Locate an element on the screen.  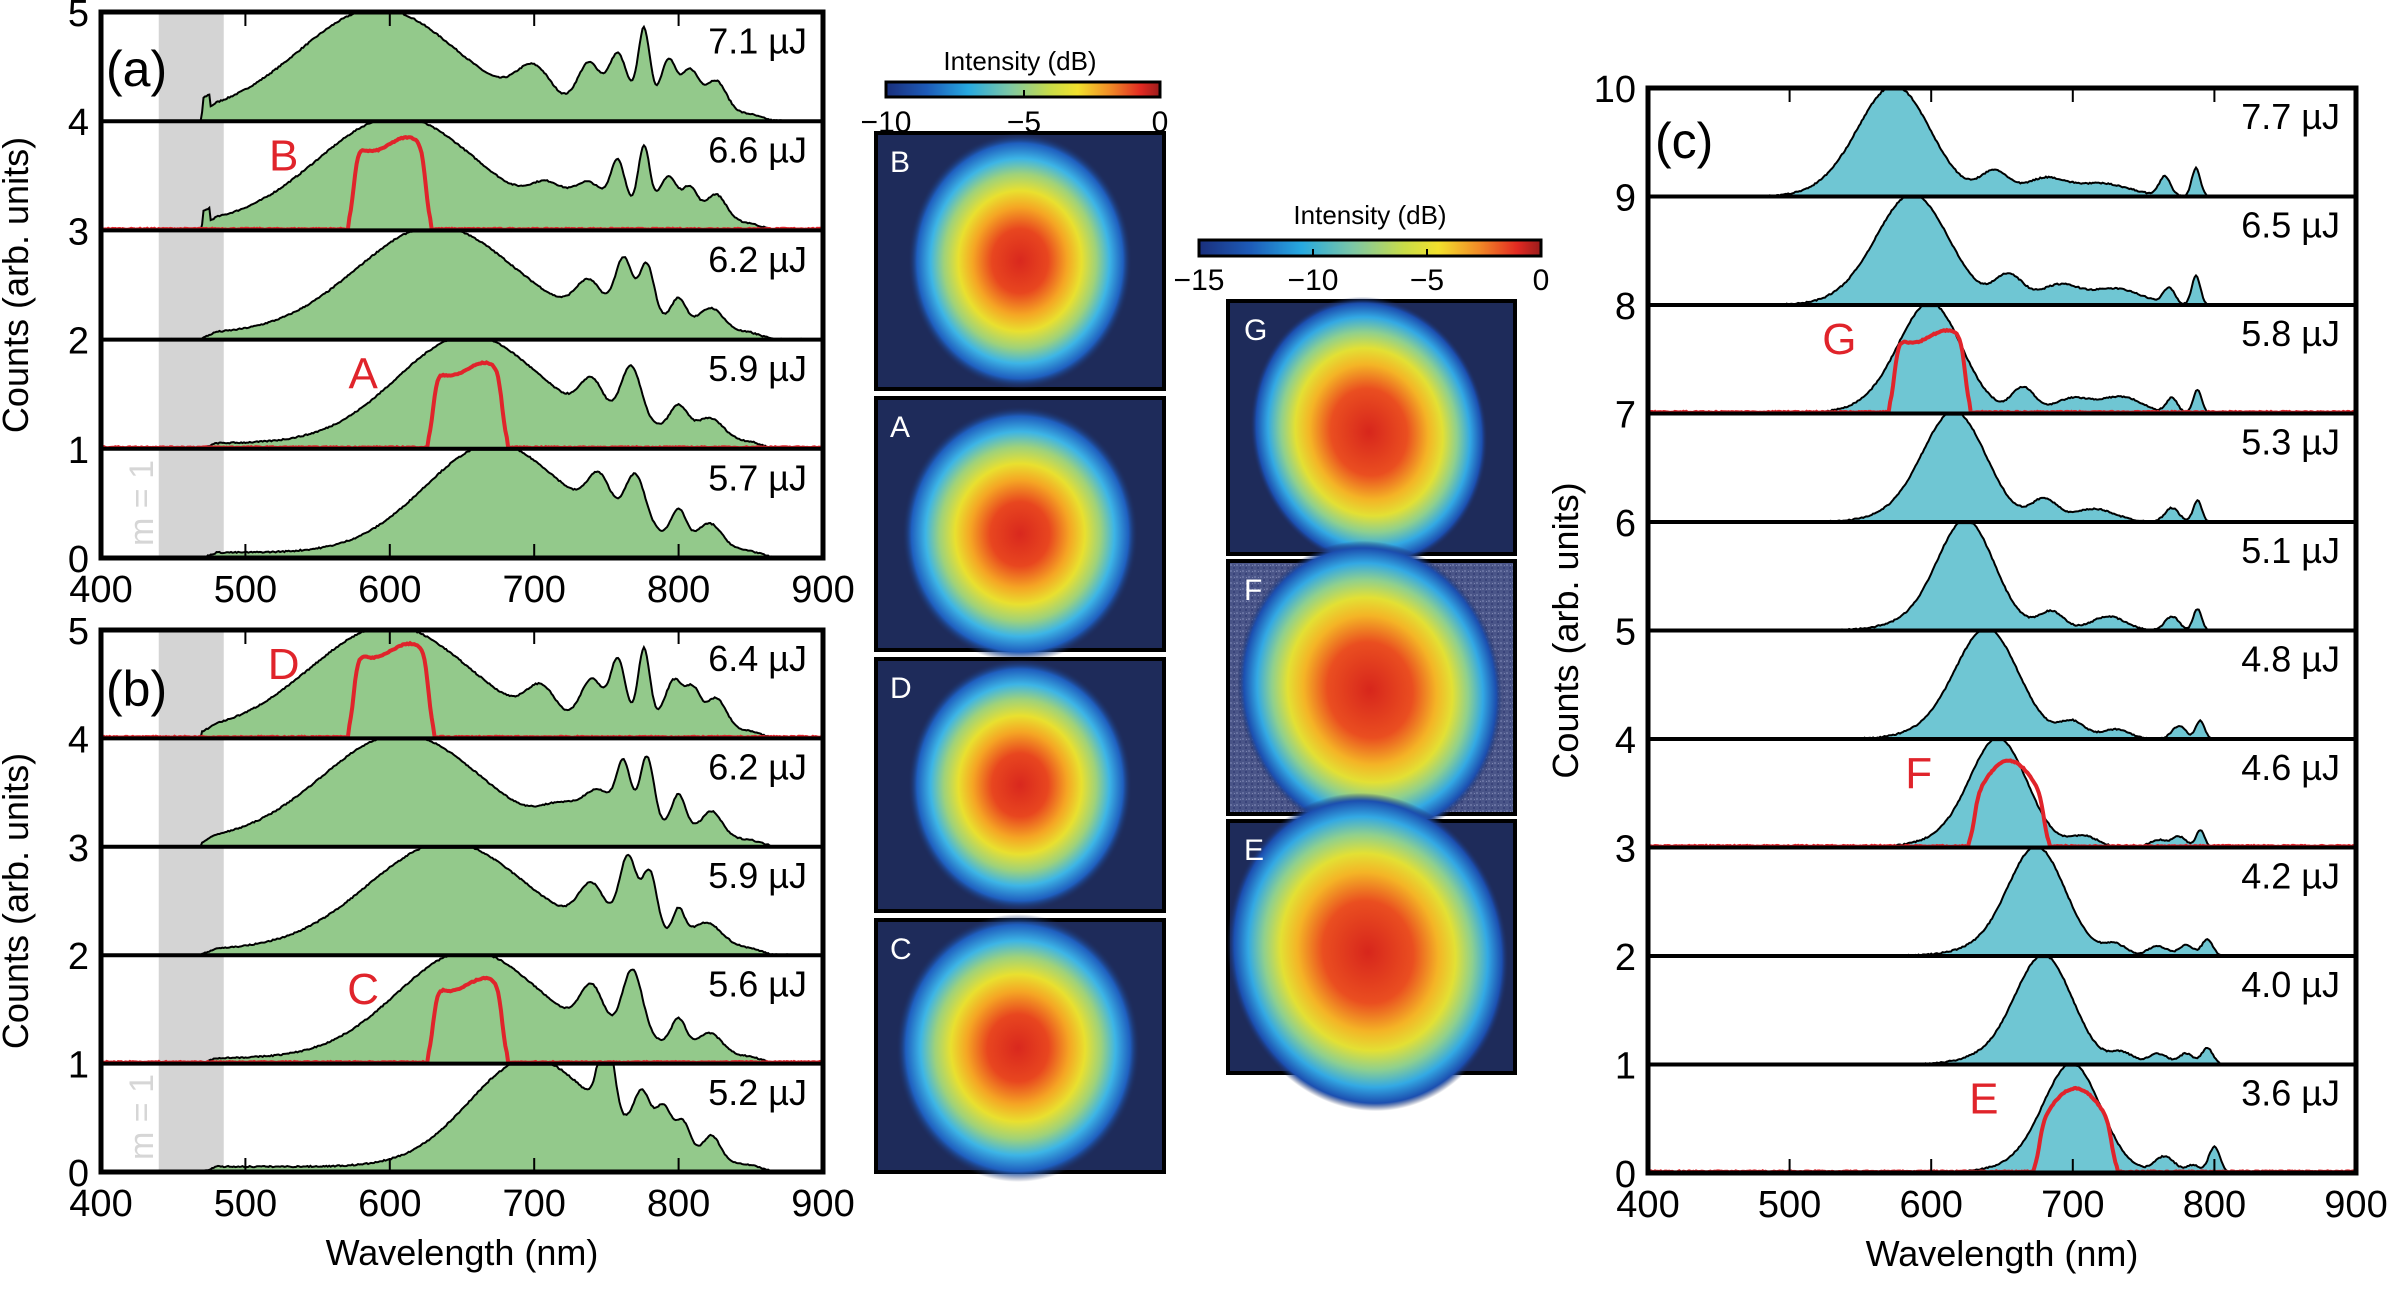
beam-image-label: B is located at coordinates (900, 162).